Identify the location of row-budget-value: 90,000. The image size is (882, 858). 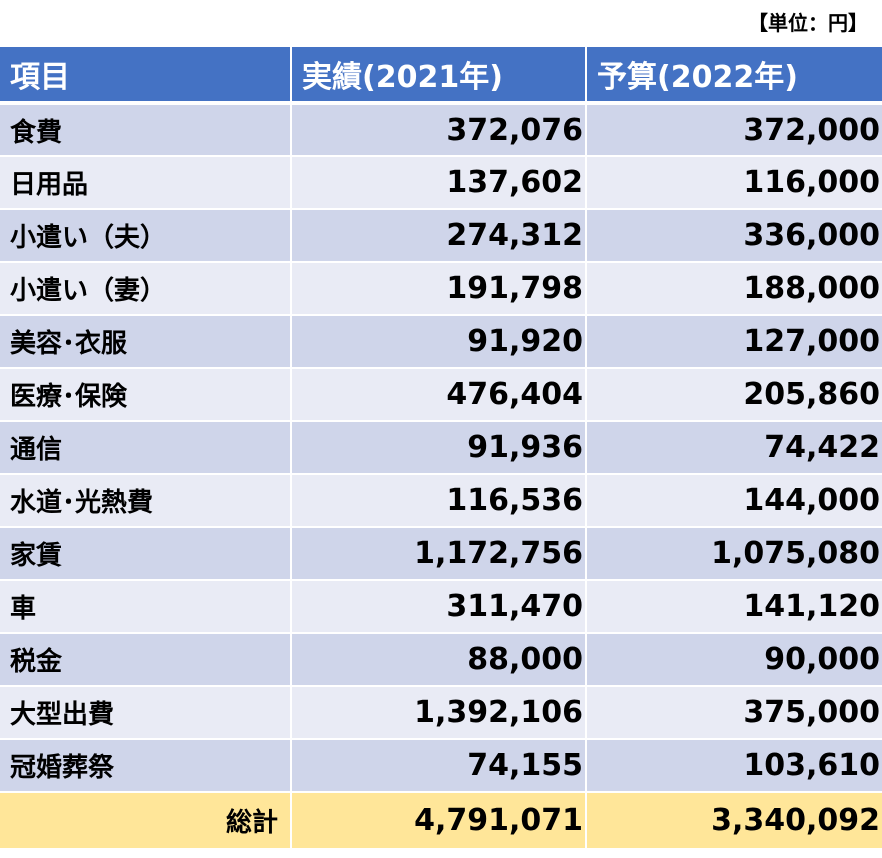
(734, 660).